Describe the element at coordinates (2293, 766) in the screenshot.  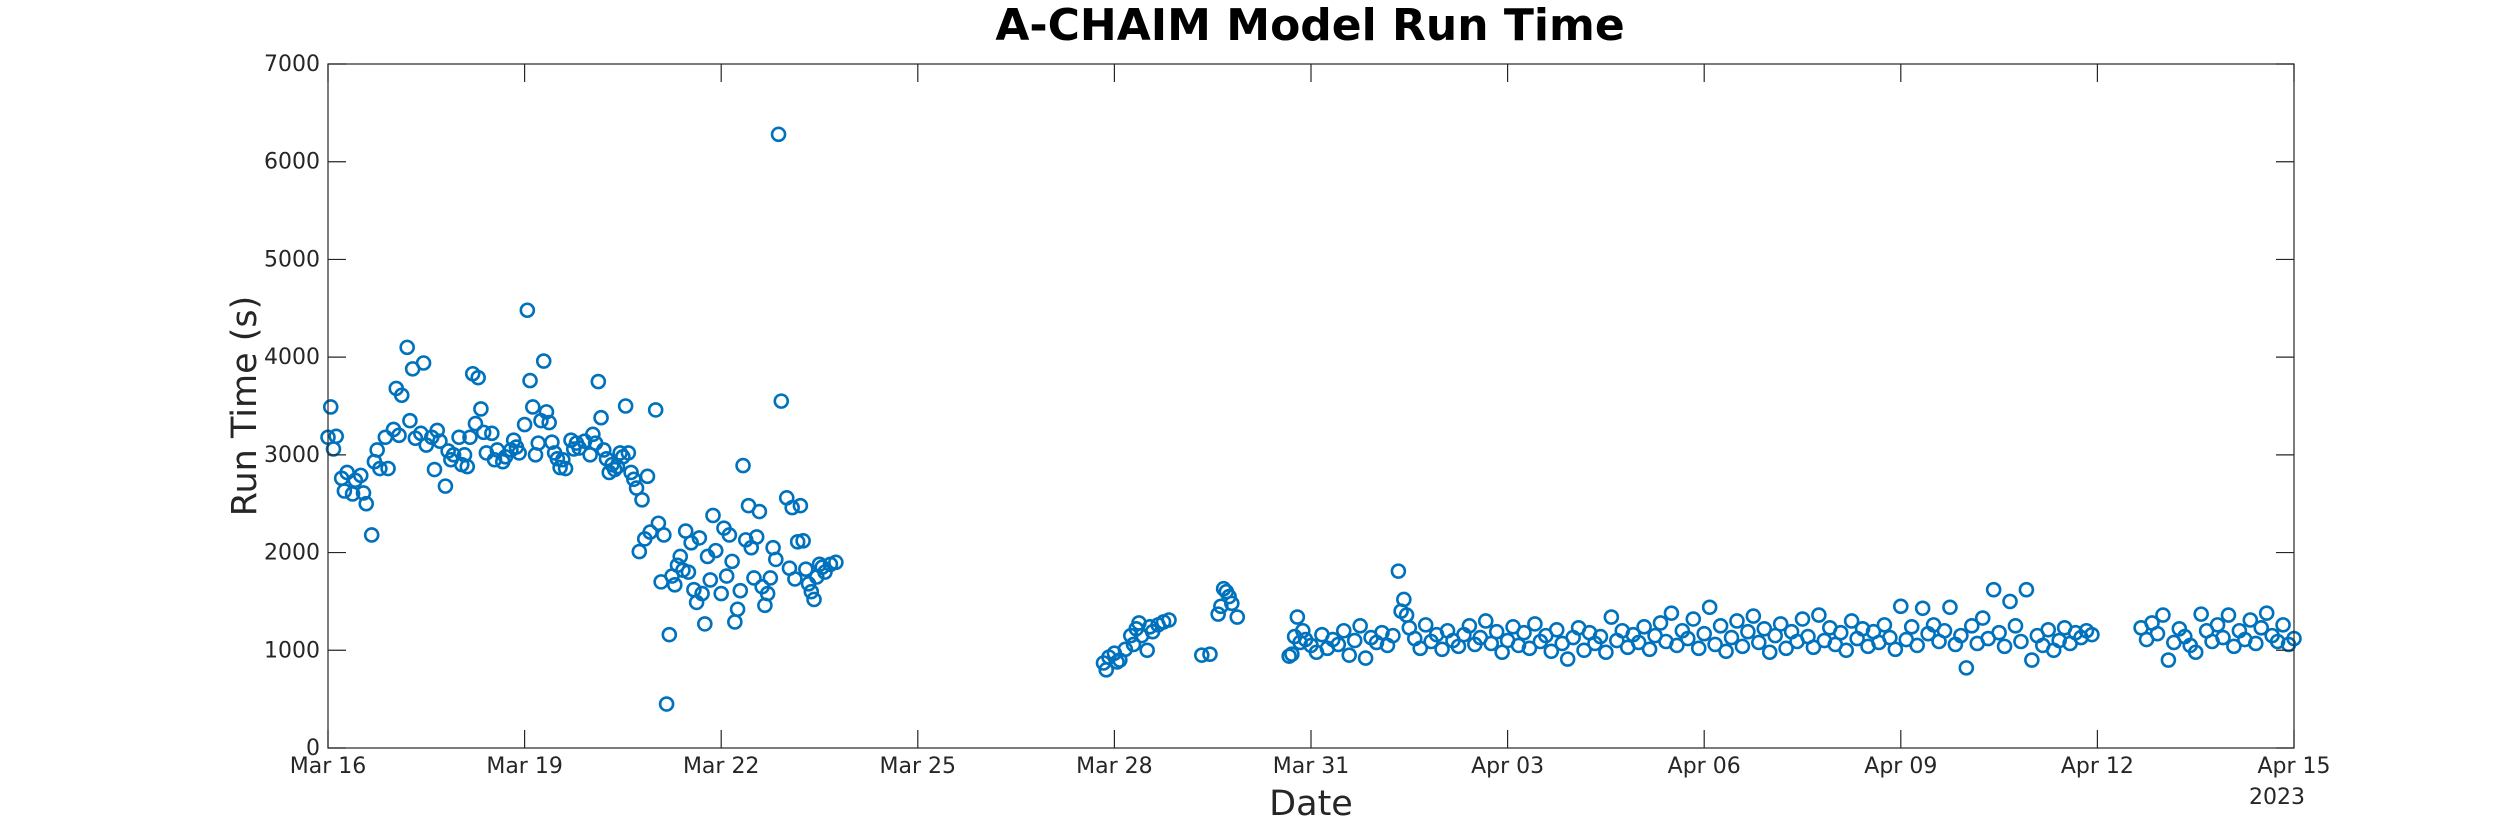
I see `x-tick-label: Apr 15` at that location.